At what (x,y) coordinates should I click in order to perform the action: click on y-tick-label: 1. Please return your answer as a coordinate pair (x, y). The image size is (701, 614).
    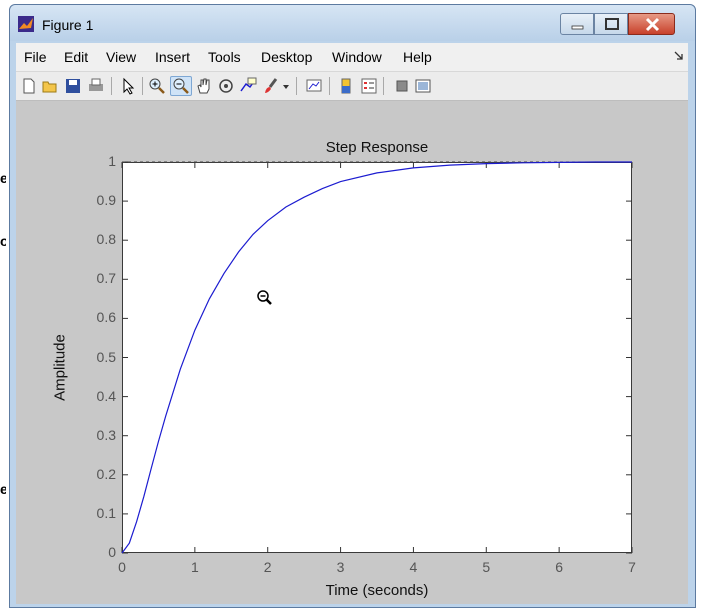
    Looking at the image, I should click on (112, 161).